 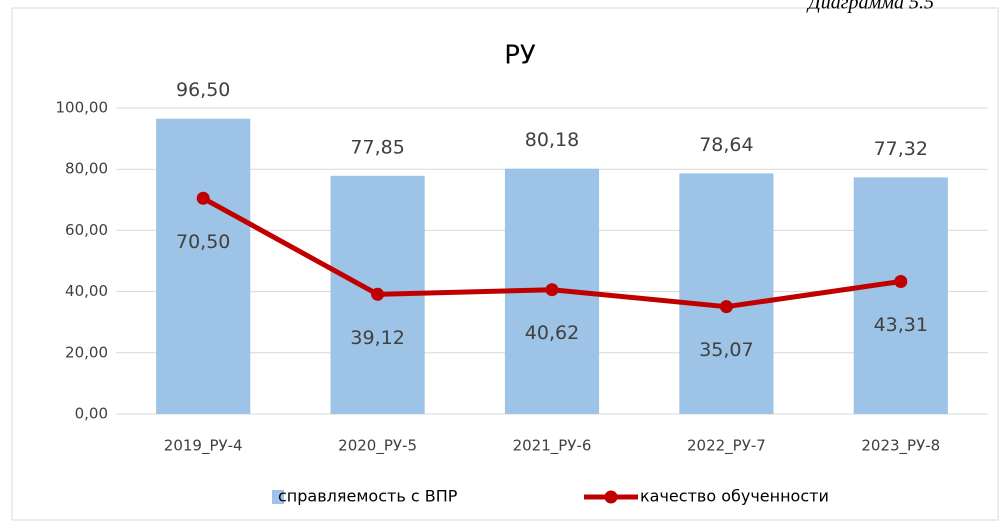 What do you see at coordinates (203, 446) in the screenshot?
I see `x-tick-label: 2019_РУ-4` at bounding box center [203, 446].